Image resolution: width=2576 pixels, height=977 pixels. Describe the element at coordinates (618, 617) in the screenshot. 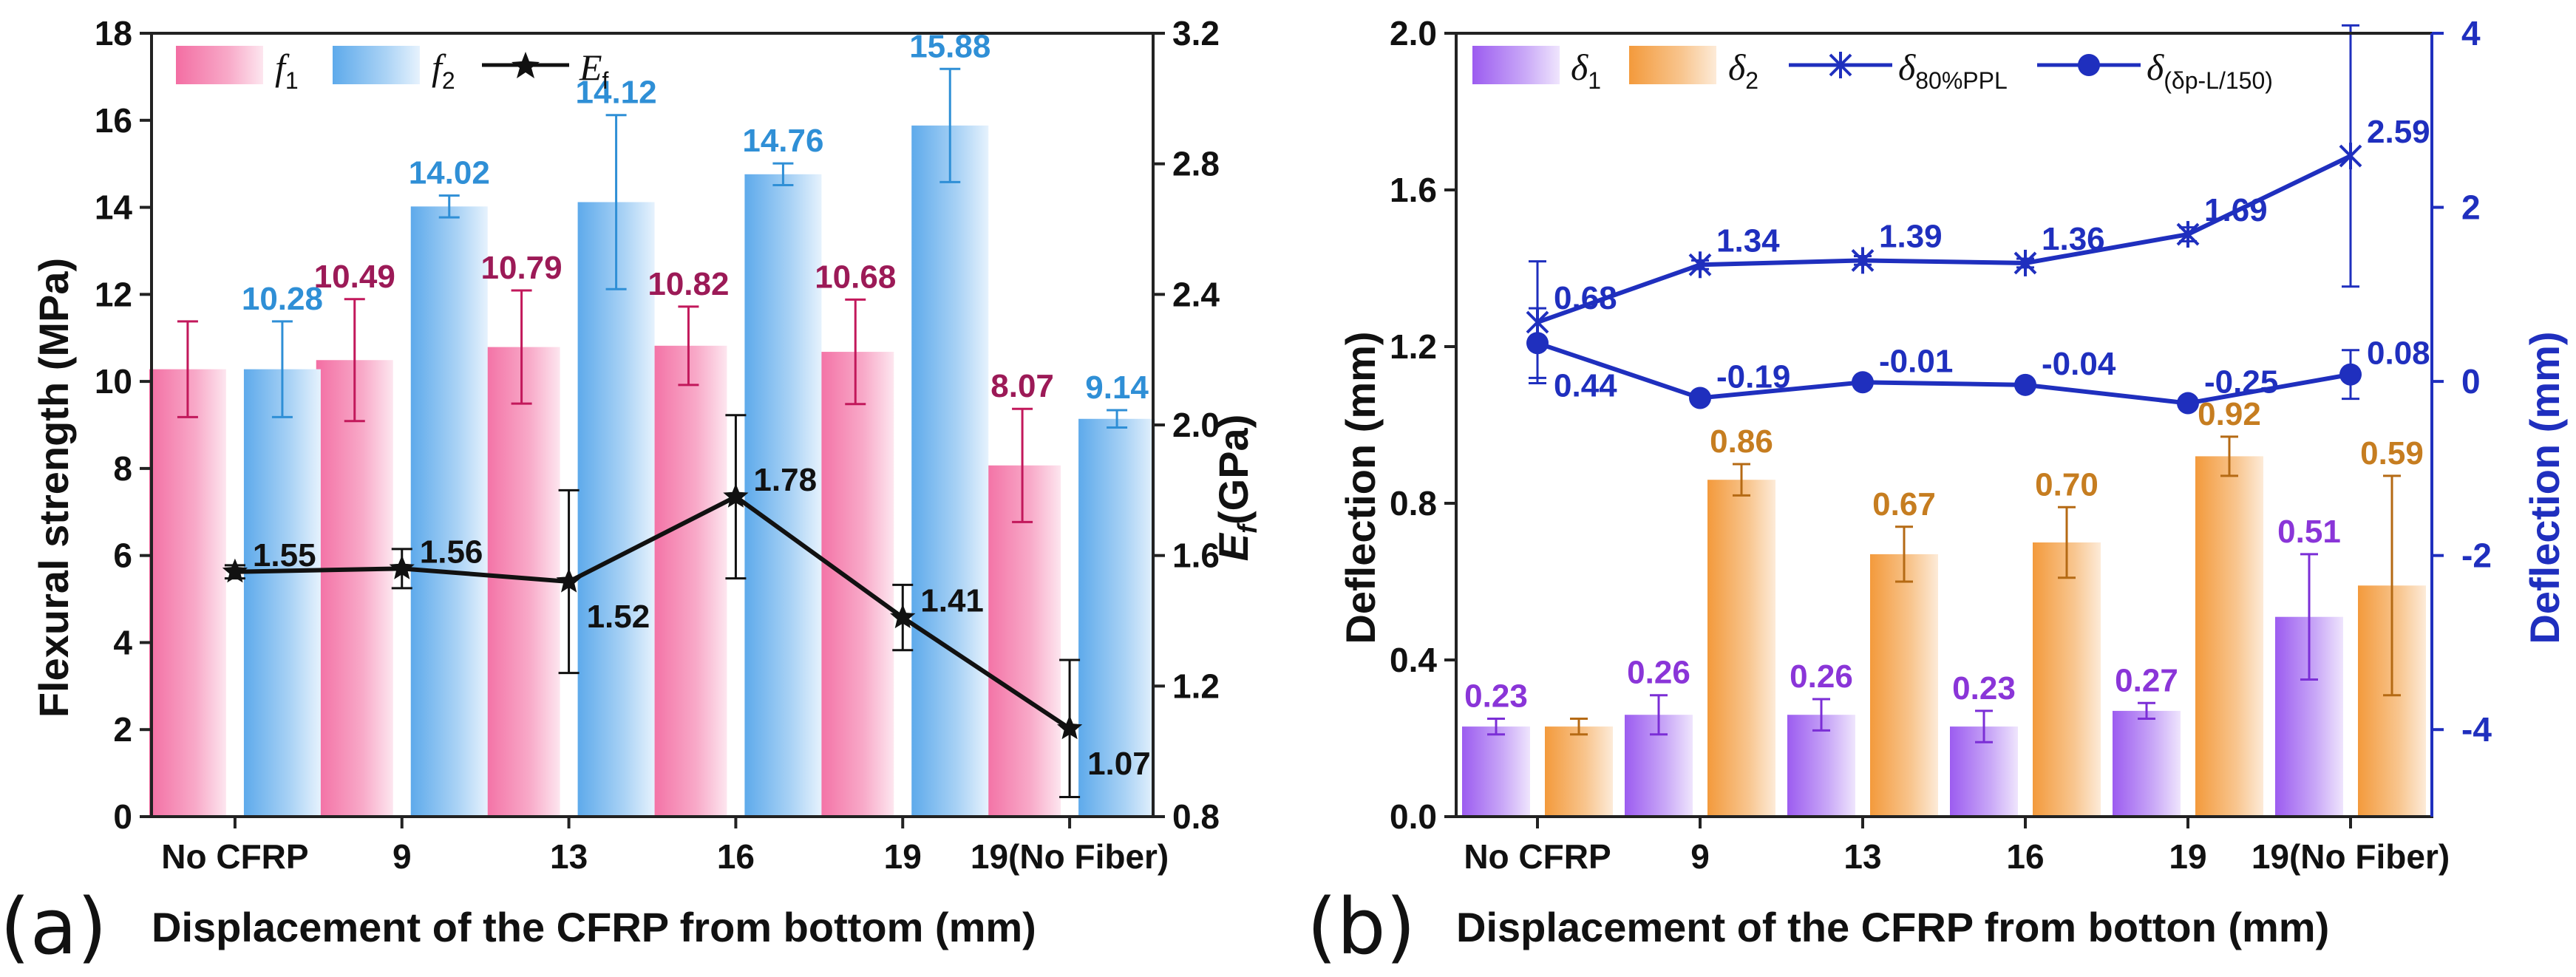

I see `ef-value-label-2: 1.52` at that location.